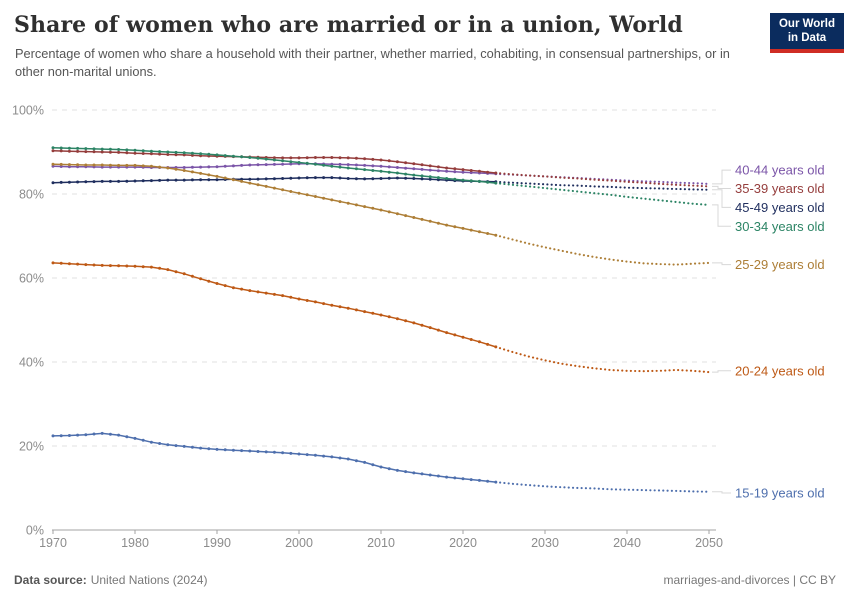 Image resolution: width=850 pixels, height=600 pixels. Describe the element at coordinates (780, 188) in the screenshot. I see `series-label-35-39: 35-39 years old` at that location.